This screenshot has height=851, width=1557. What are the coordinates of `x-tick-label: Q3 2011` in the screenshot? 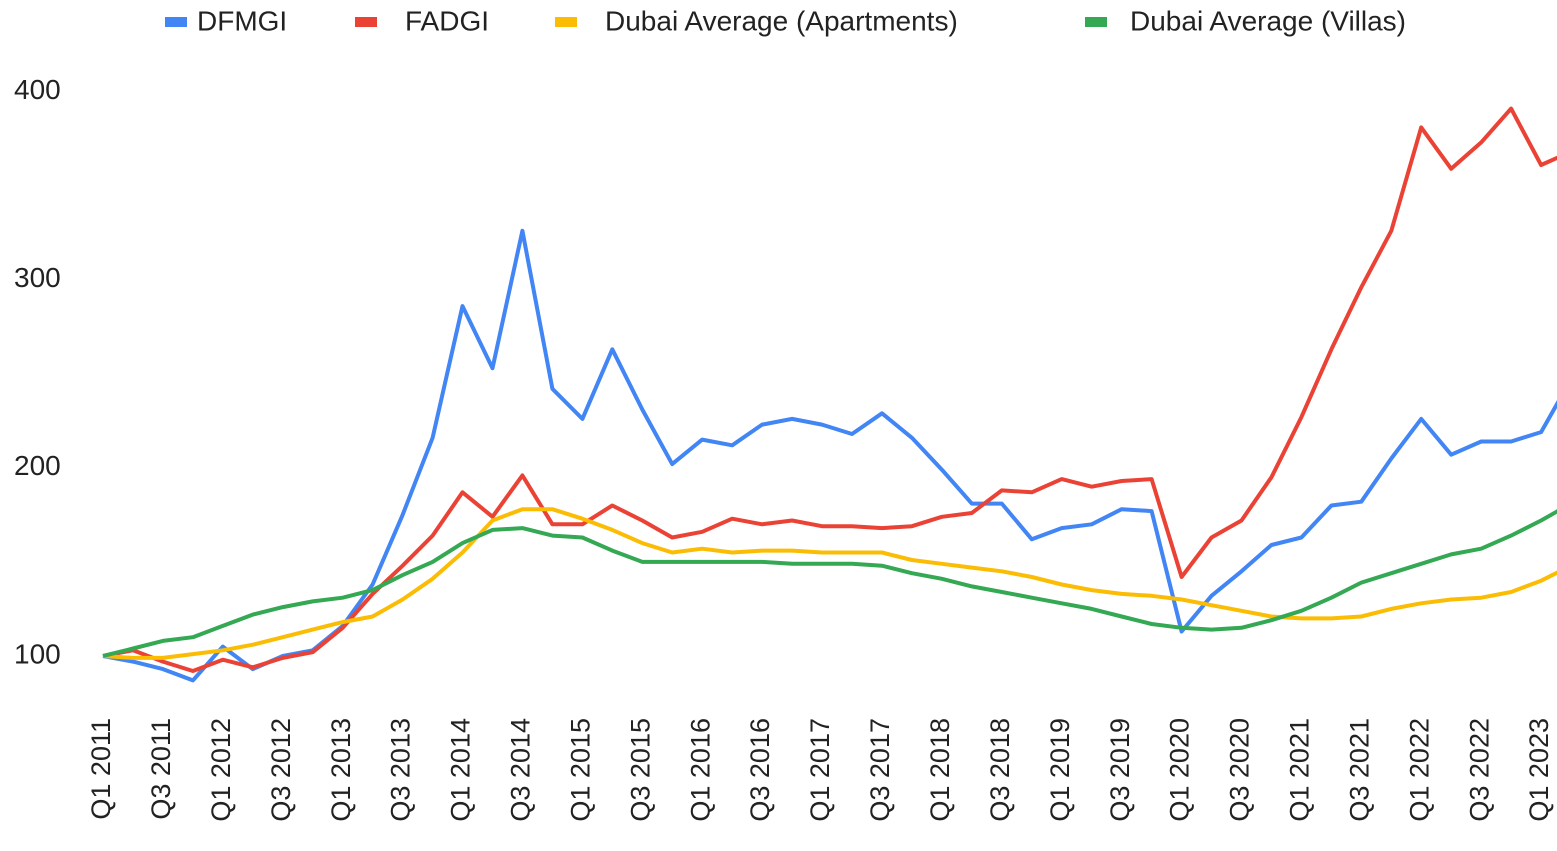 It's located at (161, 769).